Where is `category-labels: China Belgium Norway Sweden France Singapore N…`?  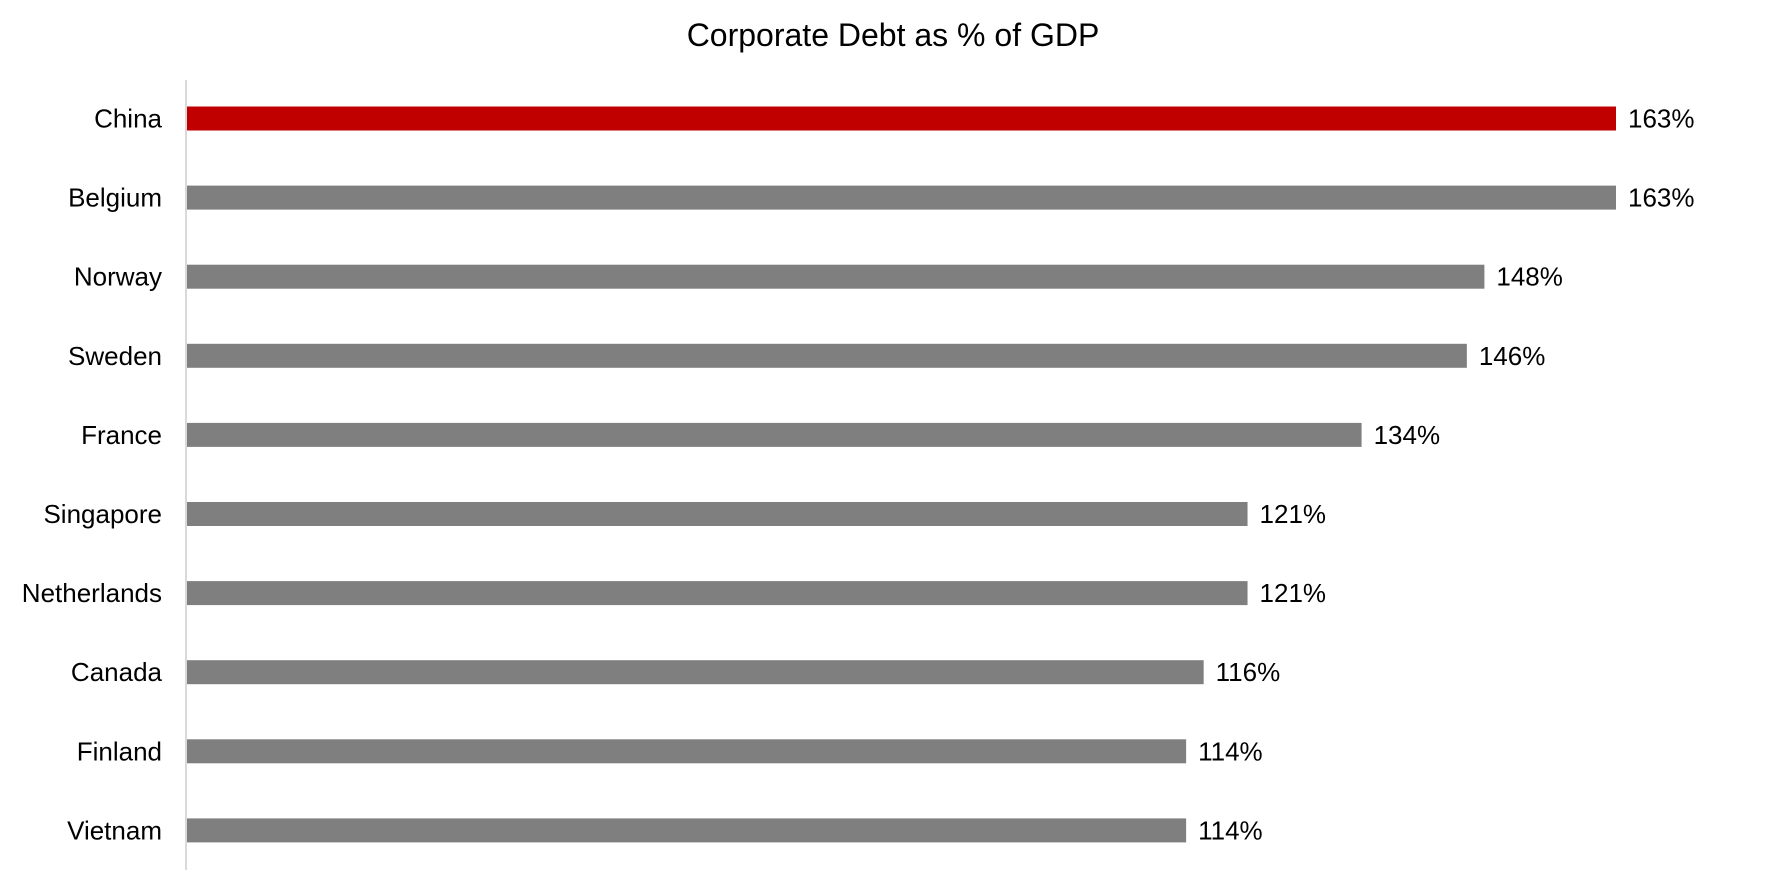
category-labels: China Belgium Norway Sweden France Singapore N… is located at coordinates (92, 475).